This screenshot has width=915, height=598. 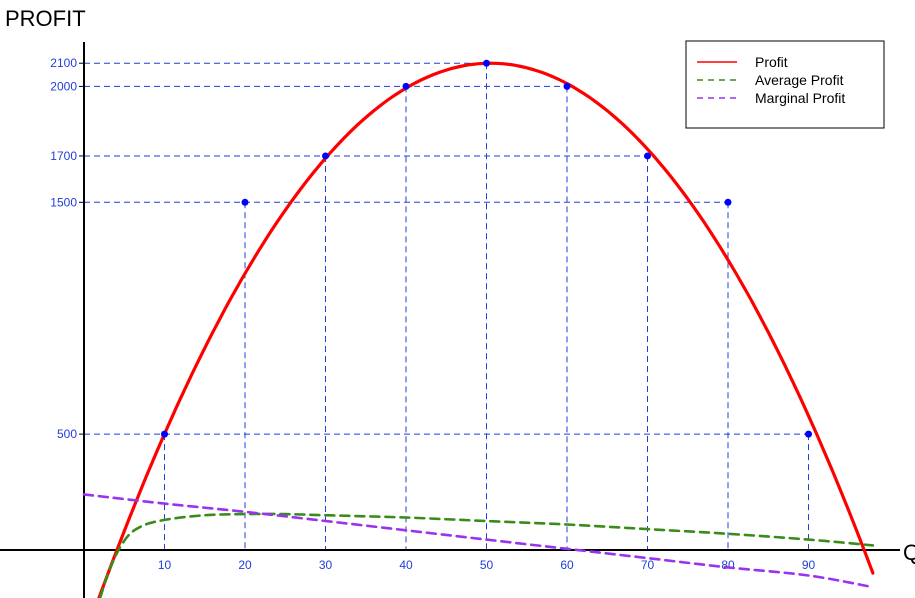 What do you see at coordinates (909, 552) in the screenshot?
I see `x-axis-label: Q` at bounding box center [909, 552].